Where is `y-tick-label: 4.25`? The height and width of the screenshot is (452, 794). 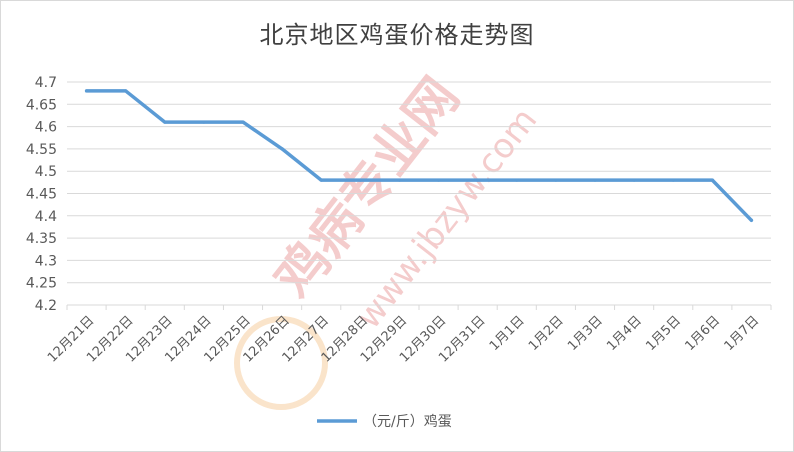 y-tick-label: 4.25 is located at coordinates (41, 284).